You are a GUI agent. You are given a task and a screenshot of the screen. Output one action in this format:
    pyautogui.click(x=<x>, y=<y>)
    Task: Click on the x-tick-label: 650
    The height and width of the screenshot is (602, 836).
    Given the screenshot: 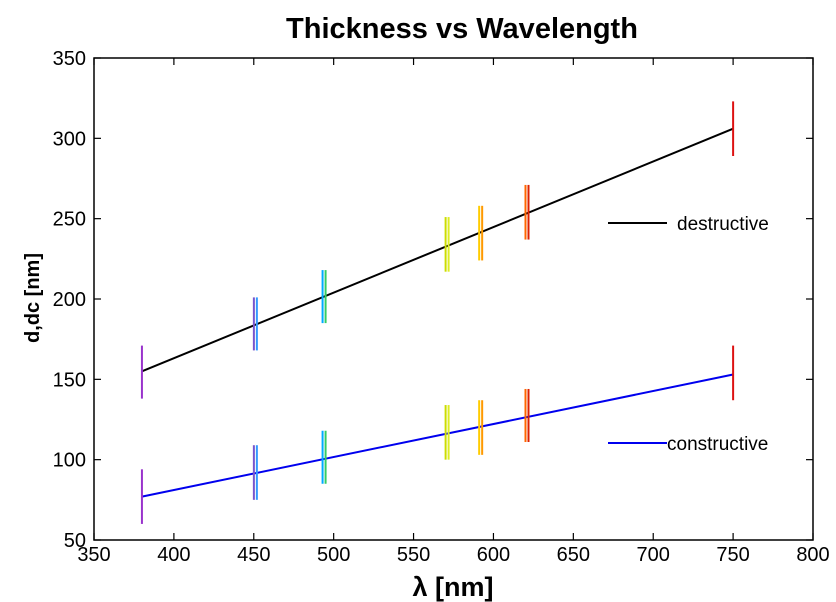 What is the action you would take?
    pyautogui.click(x=573, y=555)
    